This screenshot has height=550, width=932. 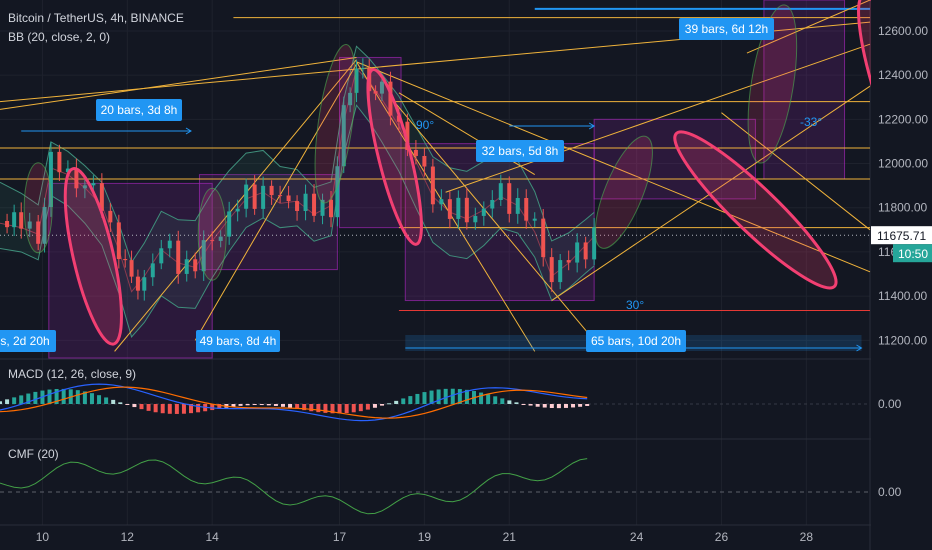 What do you see at coordinates (425, 125) in the screenshot?
I see `angle-90-label: 90°` at bounding box center [425, 125].